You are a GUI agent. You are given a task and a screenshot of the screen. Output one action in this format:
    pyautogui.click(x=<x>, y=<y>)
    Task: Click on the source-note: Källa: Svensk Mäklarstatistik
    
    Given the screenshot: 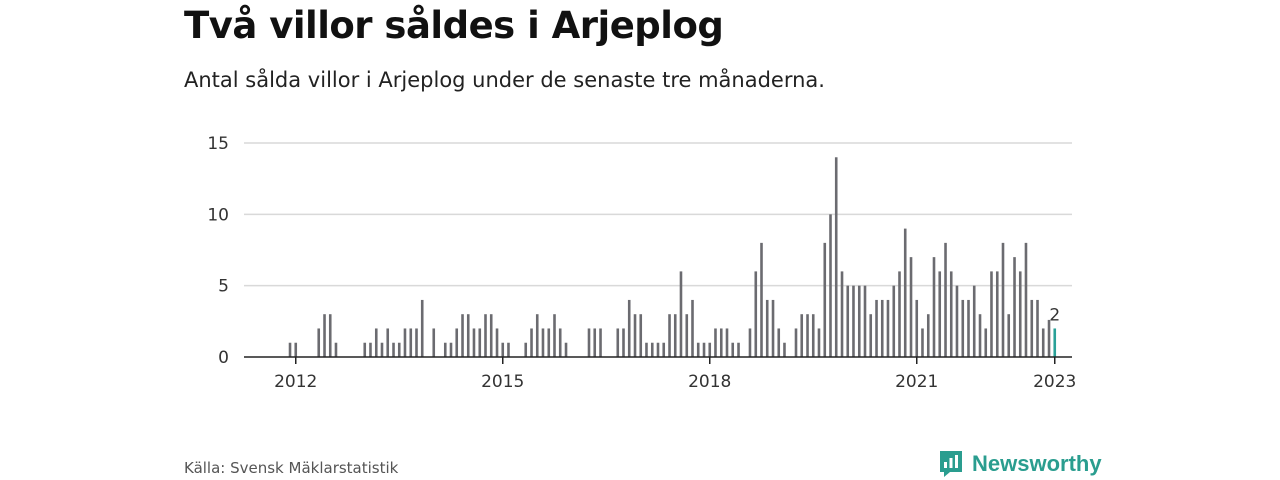 What is the action you would take?
    pyautogui.click(x=291, y=468)
    